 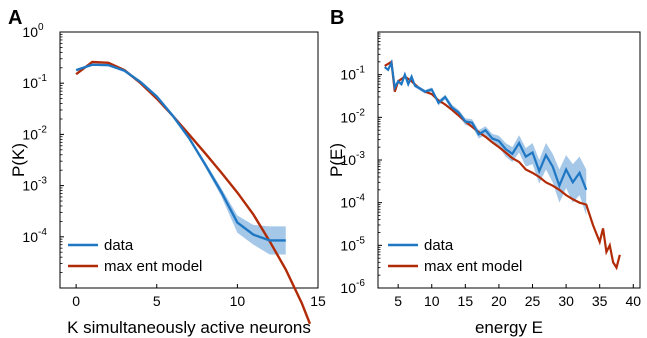 What do you see at coordinates (509, 327) in the screenshot?
I see `x-axis-label-b: energy E` at bounding box center [509, 327].